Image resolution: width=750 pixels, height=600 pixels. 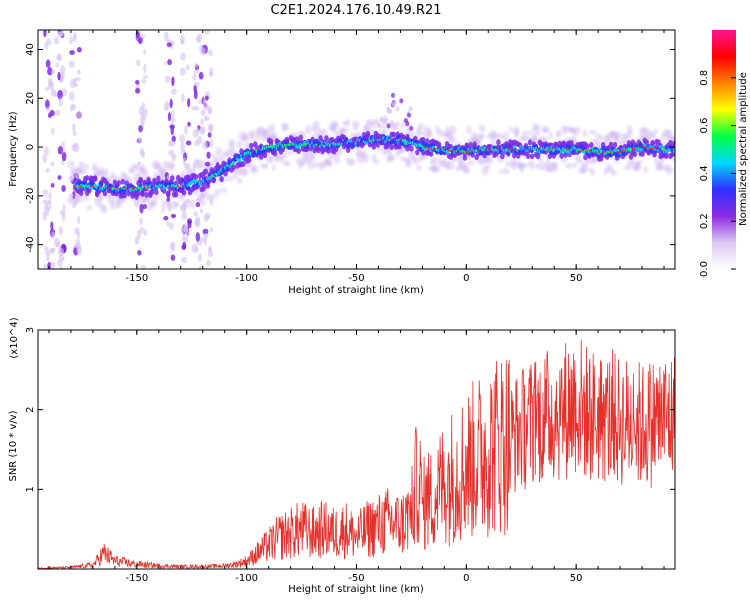 What do you see at coordinates (30, 489) in the screenshot?
I see `snr-y-tick-label: 1` at bounding box center [30, 489].